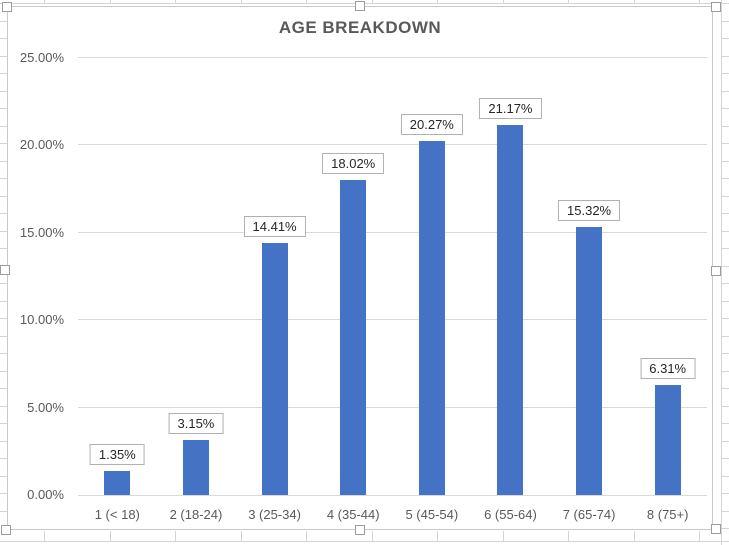 Image resolution: width=729 pixels, height=545 pixels. What do you see at coordinates (196, 423) in the screenshot?
I see `bar-data-label: 3.15%` at bounding box center [196, 423].